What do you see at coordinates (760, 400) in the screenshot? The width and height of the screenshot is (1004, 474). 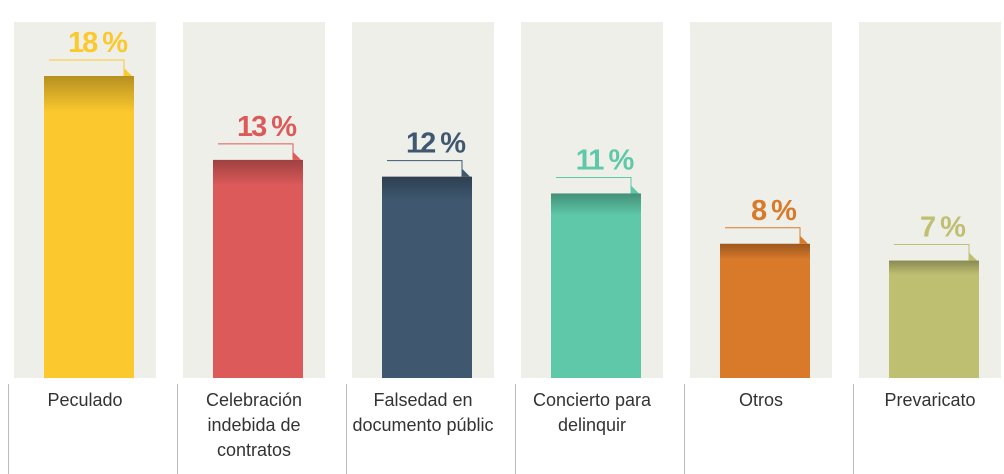 I see `category-label: Otros` at bounding box center [760, 400].